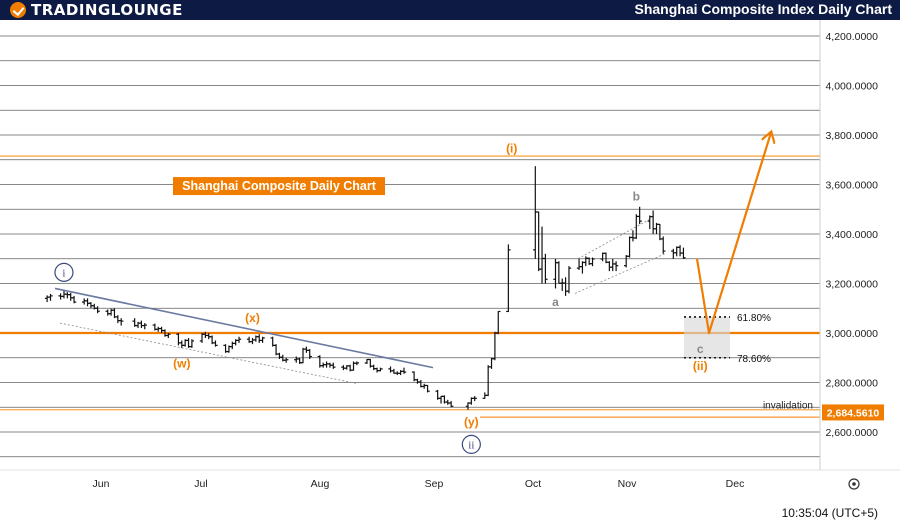  I want to click on wave-label: (w), so click(181, 364).